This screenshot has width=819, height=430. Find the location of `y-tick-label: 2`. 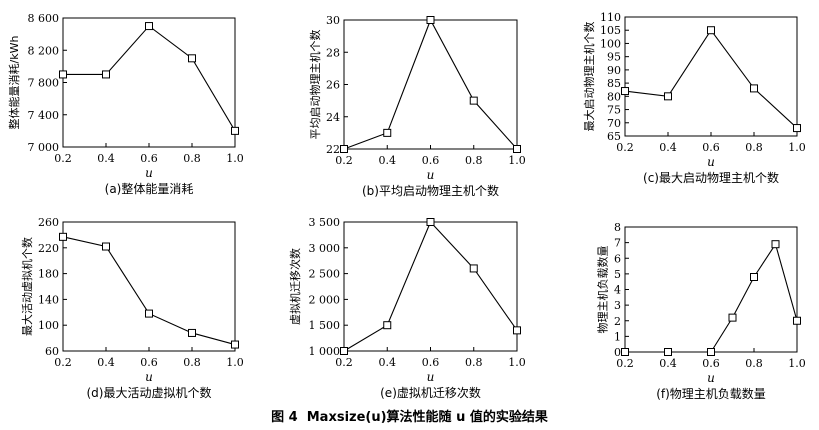

y-tick-label: 2 is located at coordinates (617, 321).